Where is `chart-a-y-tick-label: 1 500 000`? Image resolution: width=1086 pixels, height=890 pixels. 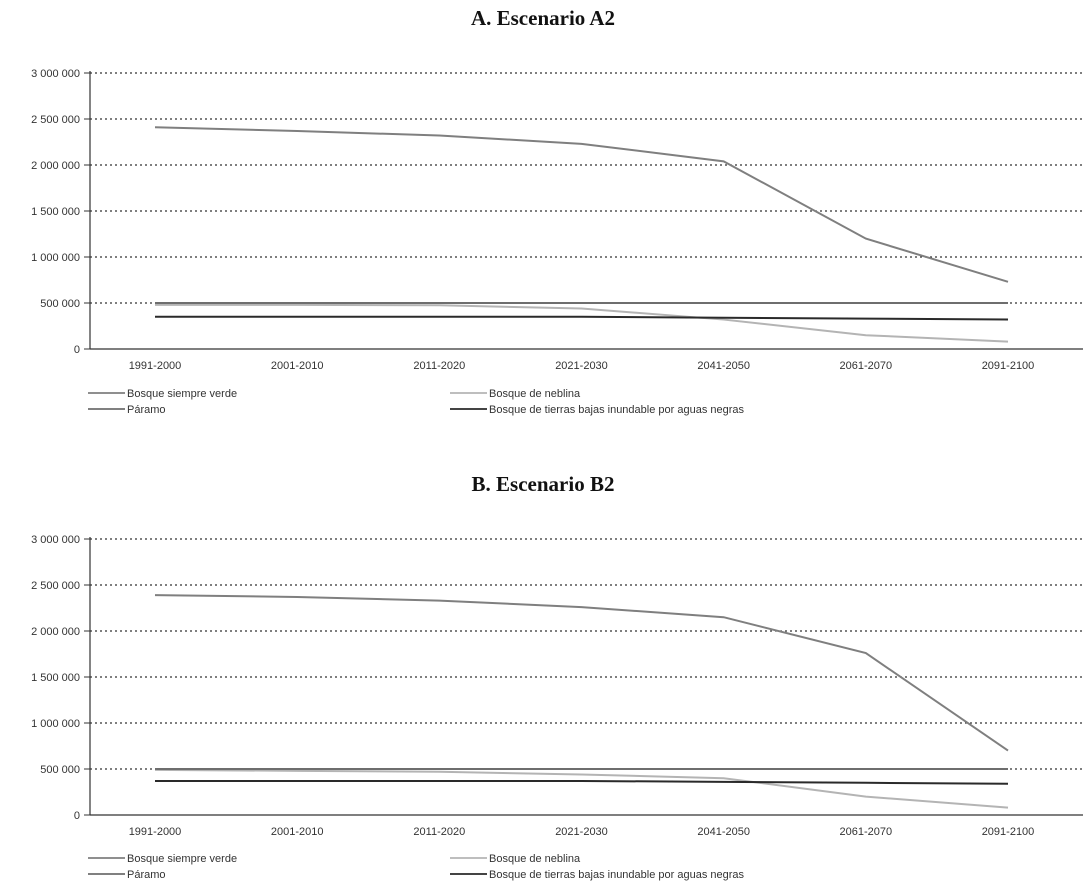 chart-a-y-tick-label: 1 500 000 is located at coordinates (55, 212).